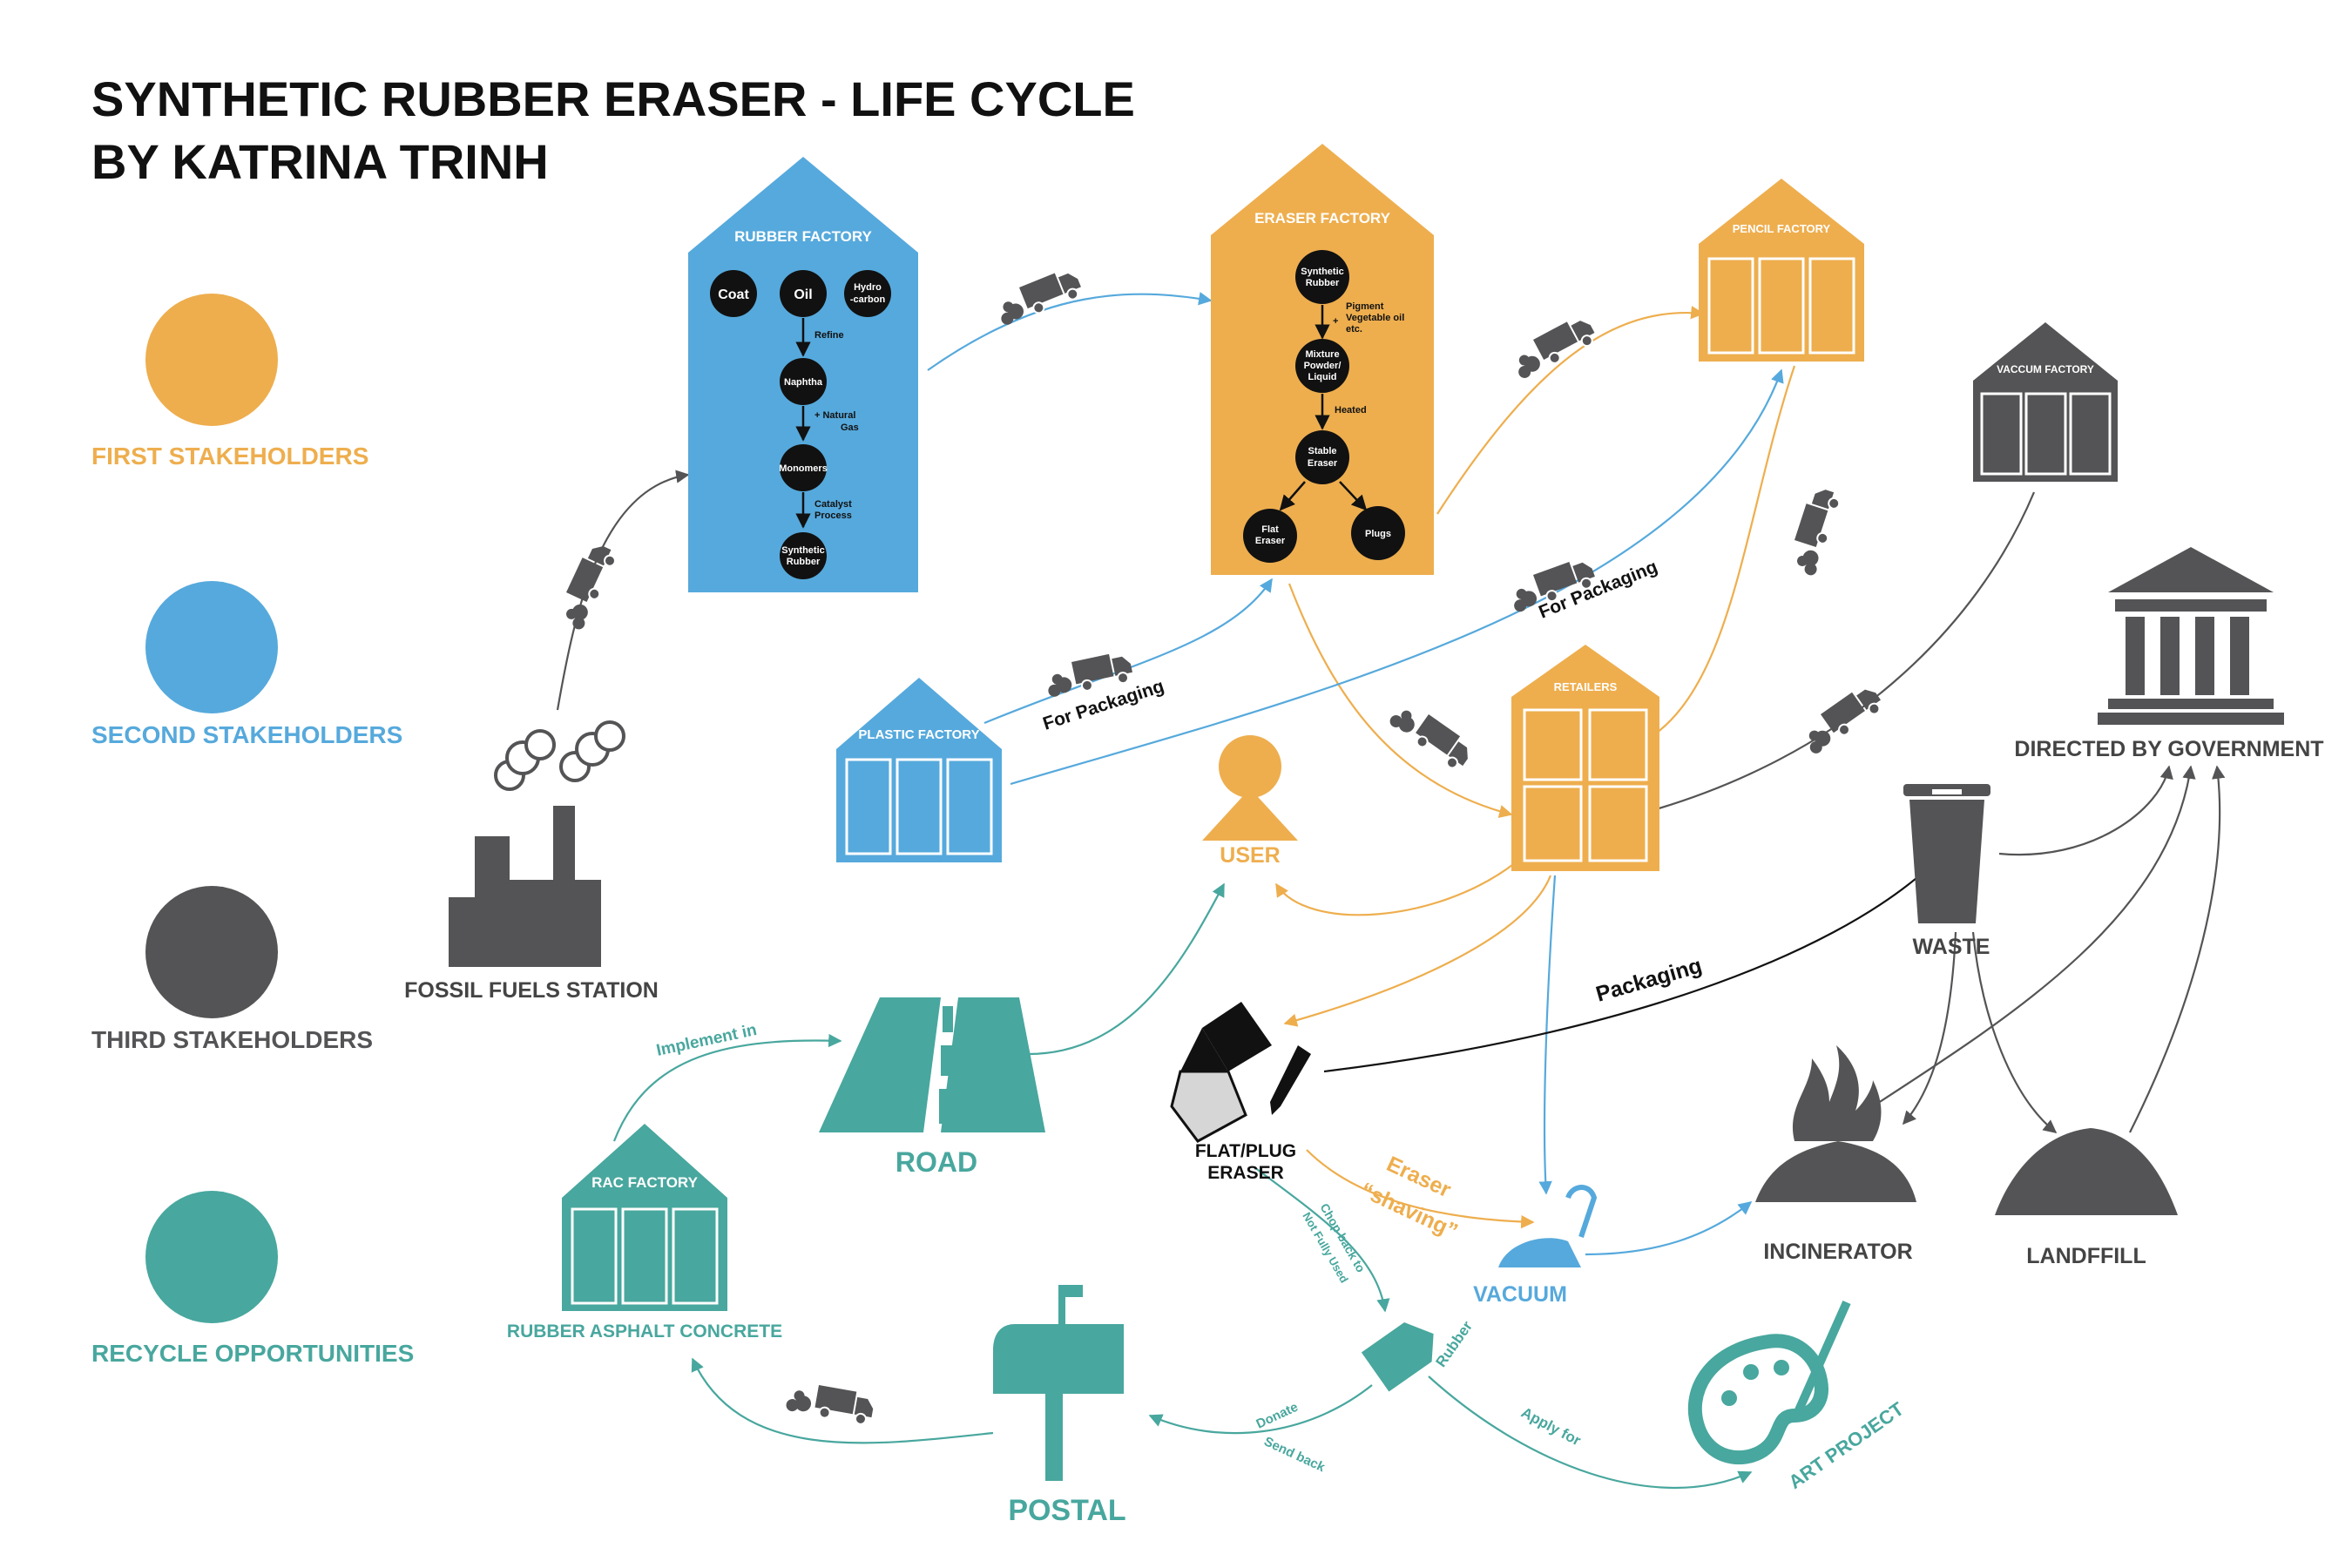 Image resolution: width=2352 pixels, height=1568 pixels. What do you see at coordinates (531, 990) in the screenshot?
I see `fossil-label: FOSSIL FUELS STATION` at bounding box center [531, 990].